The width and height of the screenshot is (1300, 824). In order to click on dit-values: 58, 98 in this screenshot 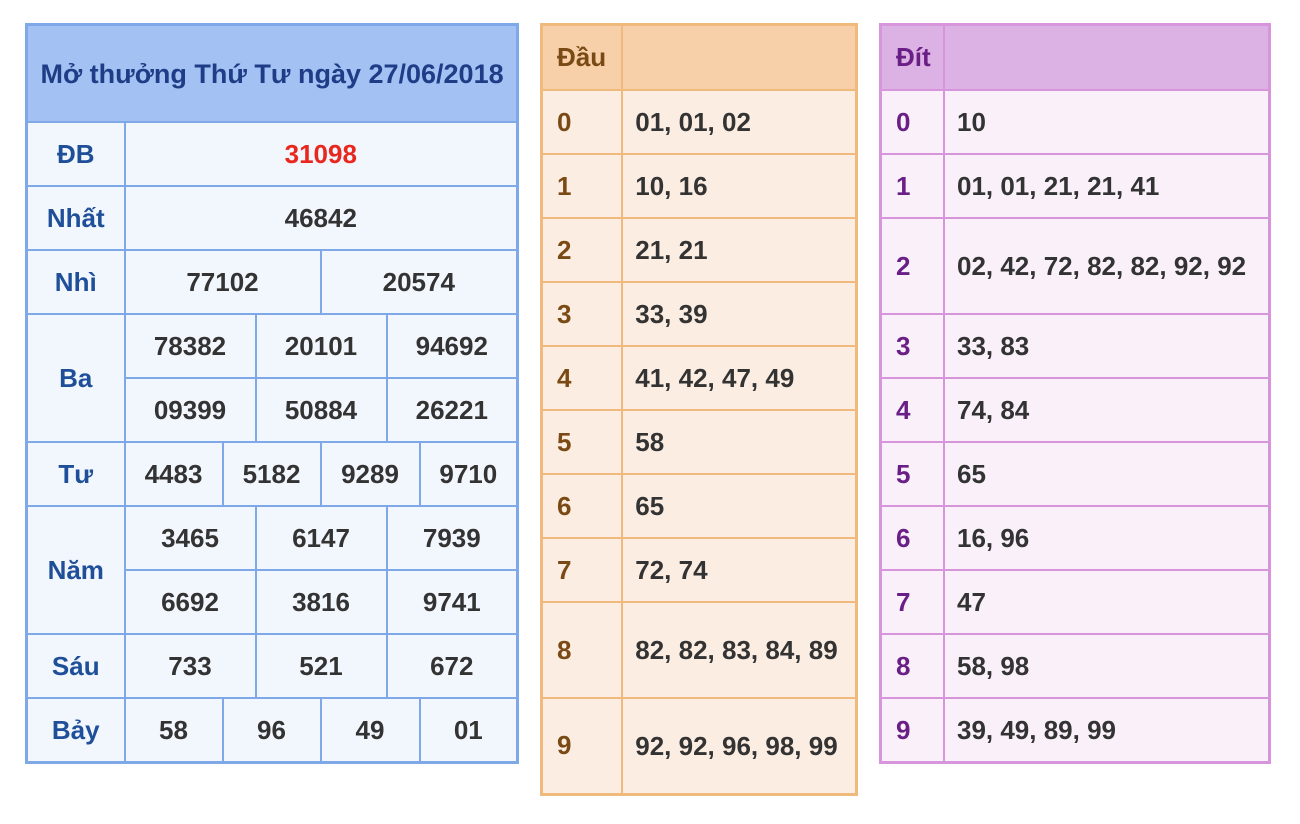, I will do `click(1106, 666)`.